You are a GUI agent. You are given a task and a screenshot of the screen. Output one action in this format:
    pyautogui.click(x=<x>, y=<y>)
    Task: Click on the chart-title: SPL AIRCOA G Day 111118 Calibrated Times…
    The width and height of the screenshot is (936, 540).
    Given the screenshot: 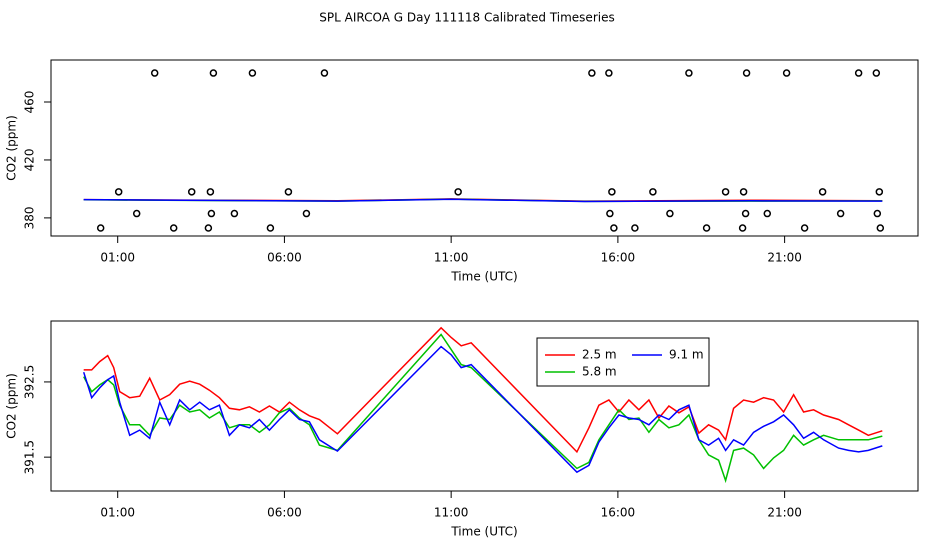 What is the action you would take?
    pyautogui.click(x=466, y=18)
    